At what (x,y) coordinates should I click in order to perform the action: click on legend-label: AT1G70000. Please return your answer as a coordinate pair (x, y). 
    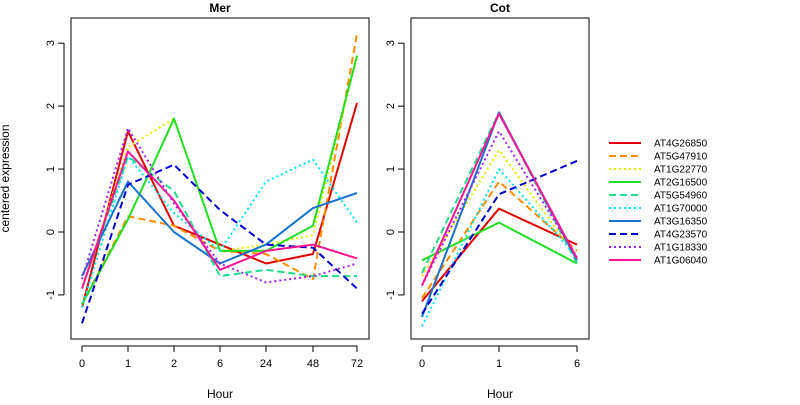
    Looking at the image, I should click on (681, 209).